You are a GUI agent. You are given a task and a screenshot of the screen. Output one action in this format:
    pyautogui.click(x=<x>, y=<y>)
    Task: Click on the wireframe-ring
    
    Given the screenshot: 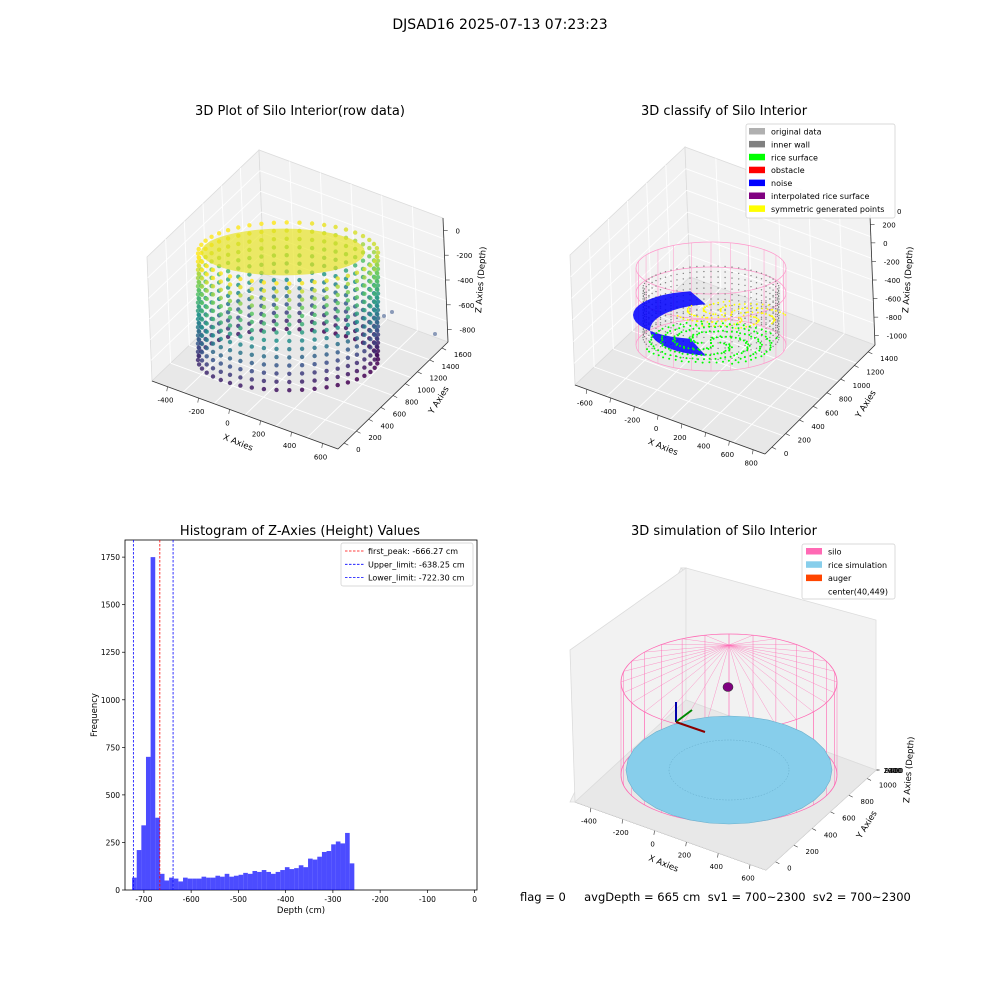 What is the action you would take?
    pyautogui.click(x=711, y=345)
    